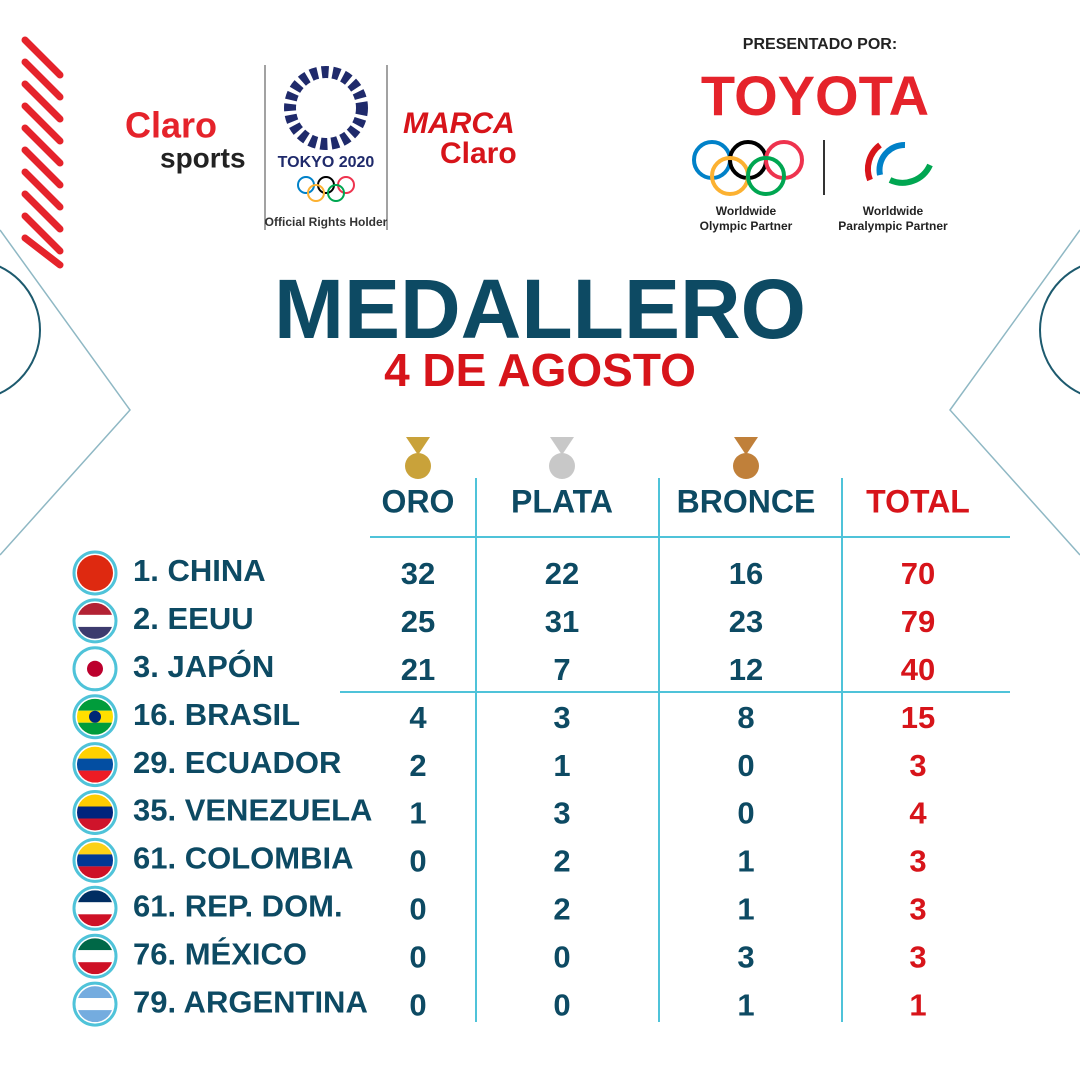 Image resolution: width=1080 pixels, height=1085 pixels. I want to click on country-name: 79. ARGENTINA, so click(250, 1001).